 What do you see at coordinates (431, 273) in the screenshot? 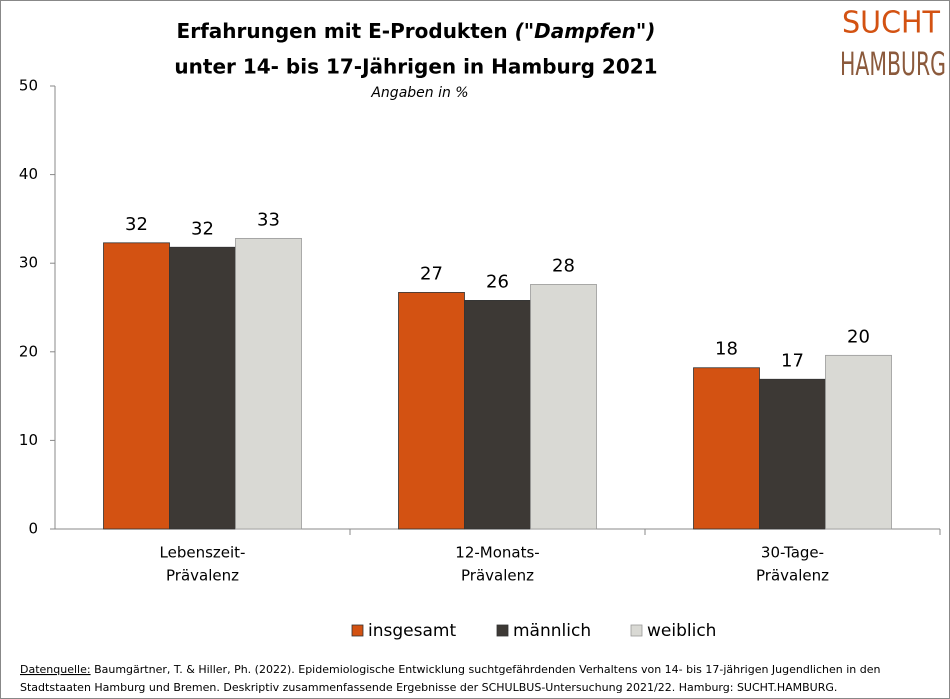
I see `value-label: 27` at bounding box center [431, 273].